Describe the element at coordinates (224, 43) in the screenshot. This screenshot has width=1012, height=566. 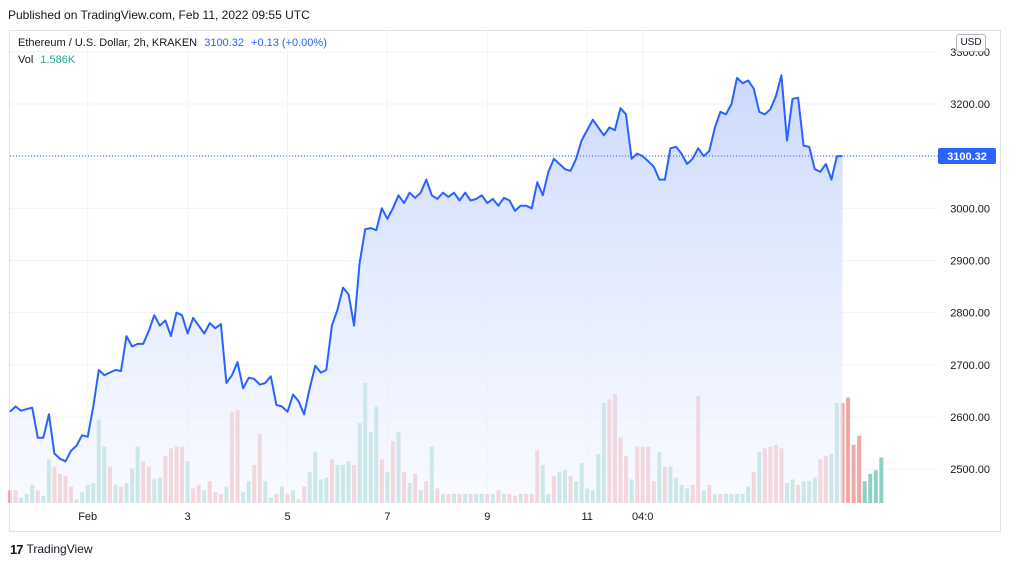
I see `last-value: 3100.32` at that location.